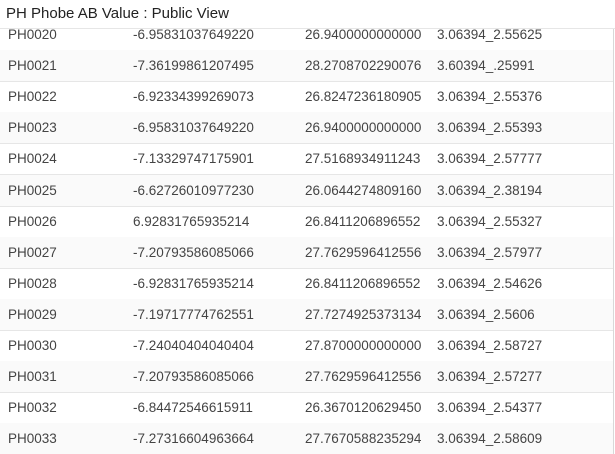  What do you see at coordinates (193, 345) in the screenshot?
I see `value-a-cell: -7.24040404040404` at bounding box center [193, 345].